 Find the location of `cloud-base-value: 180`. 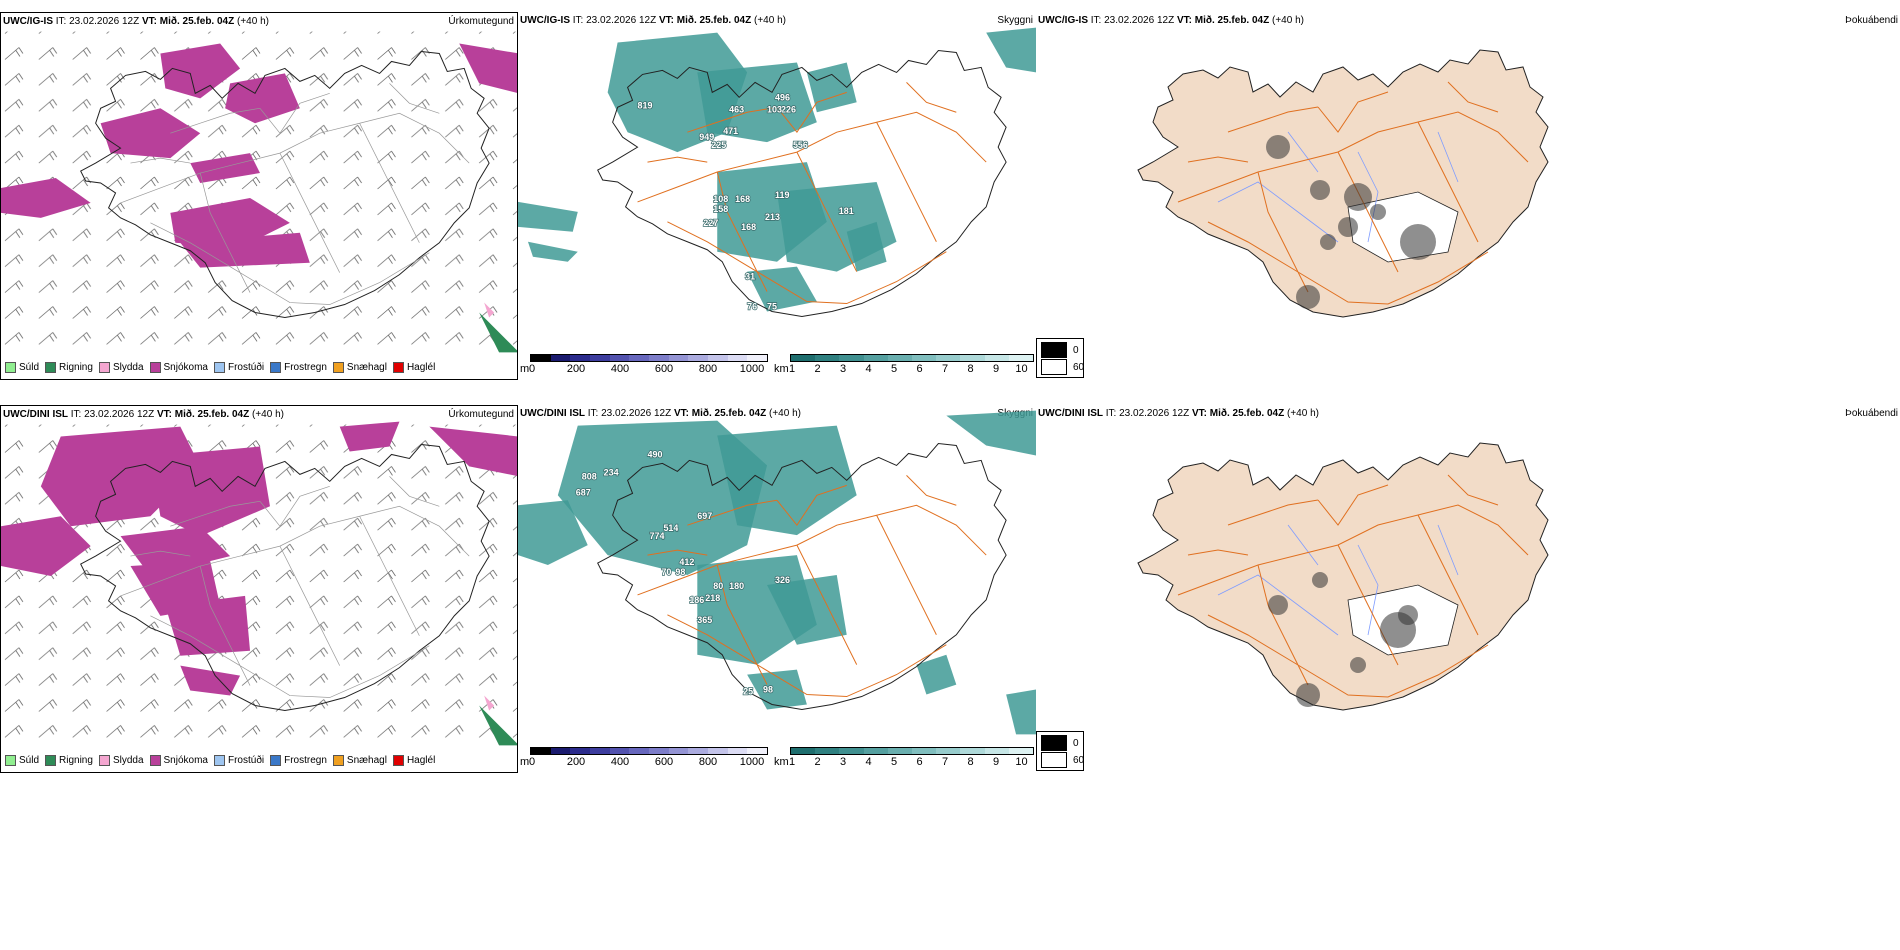

cloud-base-value: 180 is located at coordinates (736, 586).